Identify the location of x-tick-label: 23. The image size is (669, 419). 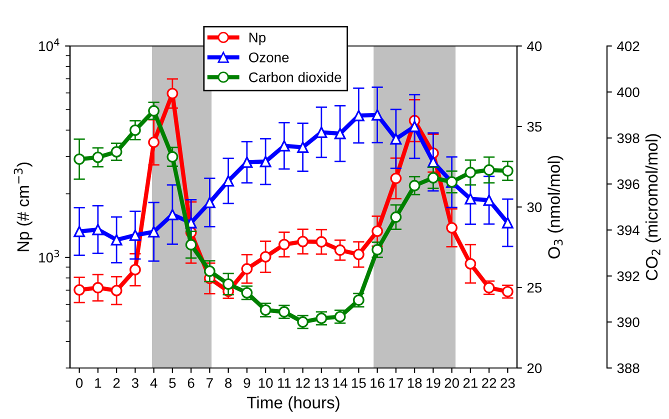
(507, 383).